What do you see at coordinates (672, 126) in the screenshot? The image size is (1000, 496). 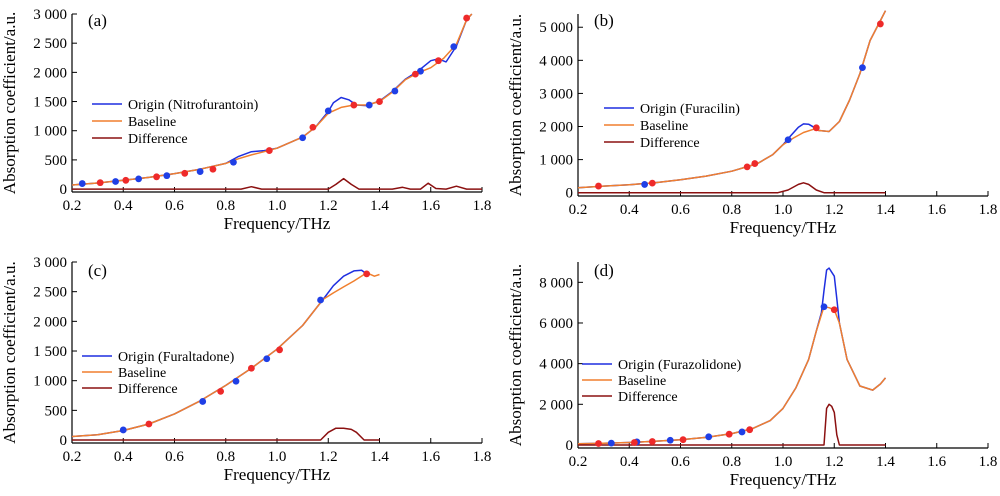 I see `legend: Origin (Furacilin) Baseline Difference` at bounding box center [672, 126].